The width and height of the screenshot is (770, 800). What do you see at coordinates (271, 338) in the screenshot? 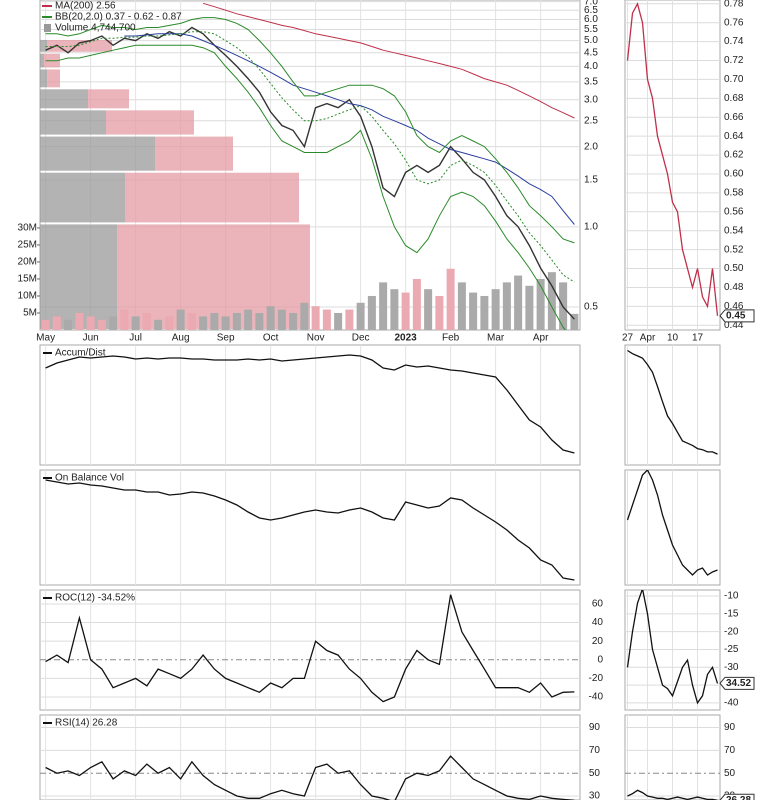
I see `x-tick-label: Oct` at bounding box center [271, 338].